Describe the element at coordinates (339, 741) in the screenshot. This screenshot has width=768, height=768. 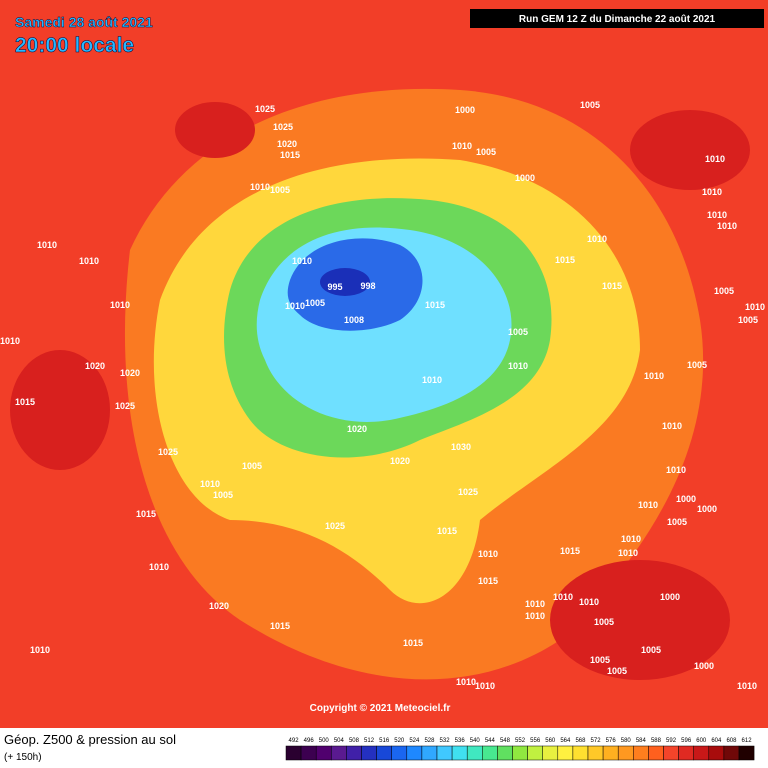
I see `scale-label: 504` at that location.